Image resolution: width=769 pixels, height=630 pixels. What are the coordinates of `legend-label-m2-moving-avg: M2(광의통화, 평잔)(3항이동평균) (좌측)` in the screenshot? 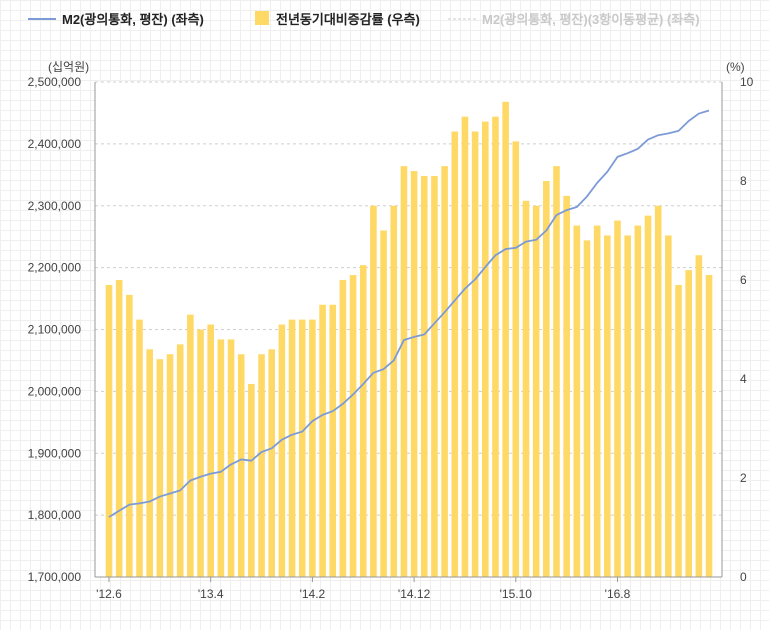 It's located at (591, 19).